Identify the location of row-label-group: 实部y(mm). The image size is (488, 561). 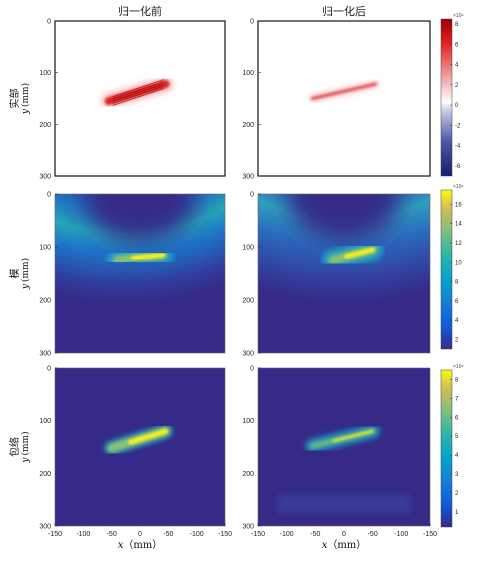
(19, 99).